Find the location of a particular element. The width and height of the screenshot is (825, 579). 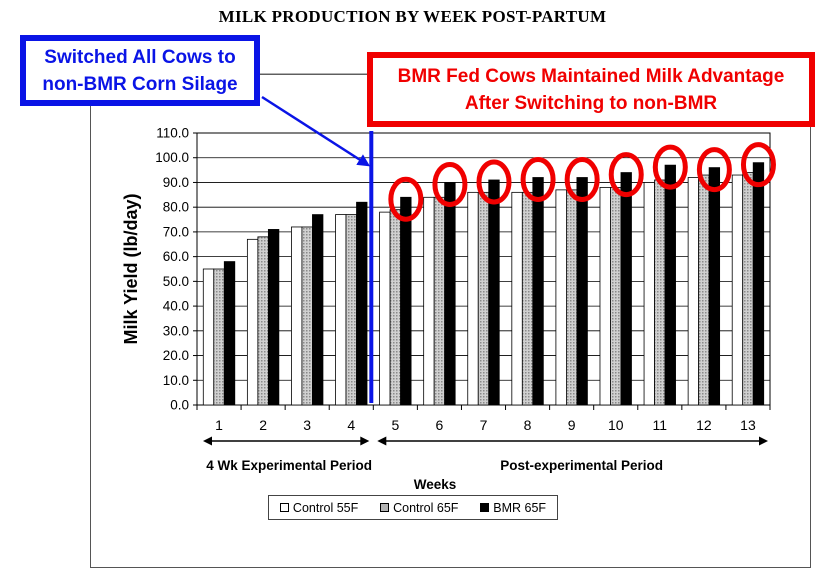

legend-swatch-control-55f is located at coordinates (284, 507).